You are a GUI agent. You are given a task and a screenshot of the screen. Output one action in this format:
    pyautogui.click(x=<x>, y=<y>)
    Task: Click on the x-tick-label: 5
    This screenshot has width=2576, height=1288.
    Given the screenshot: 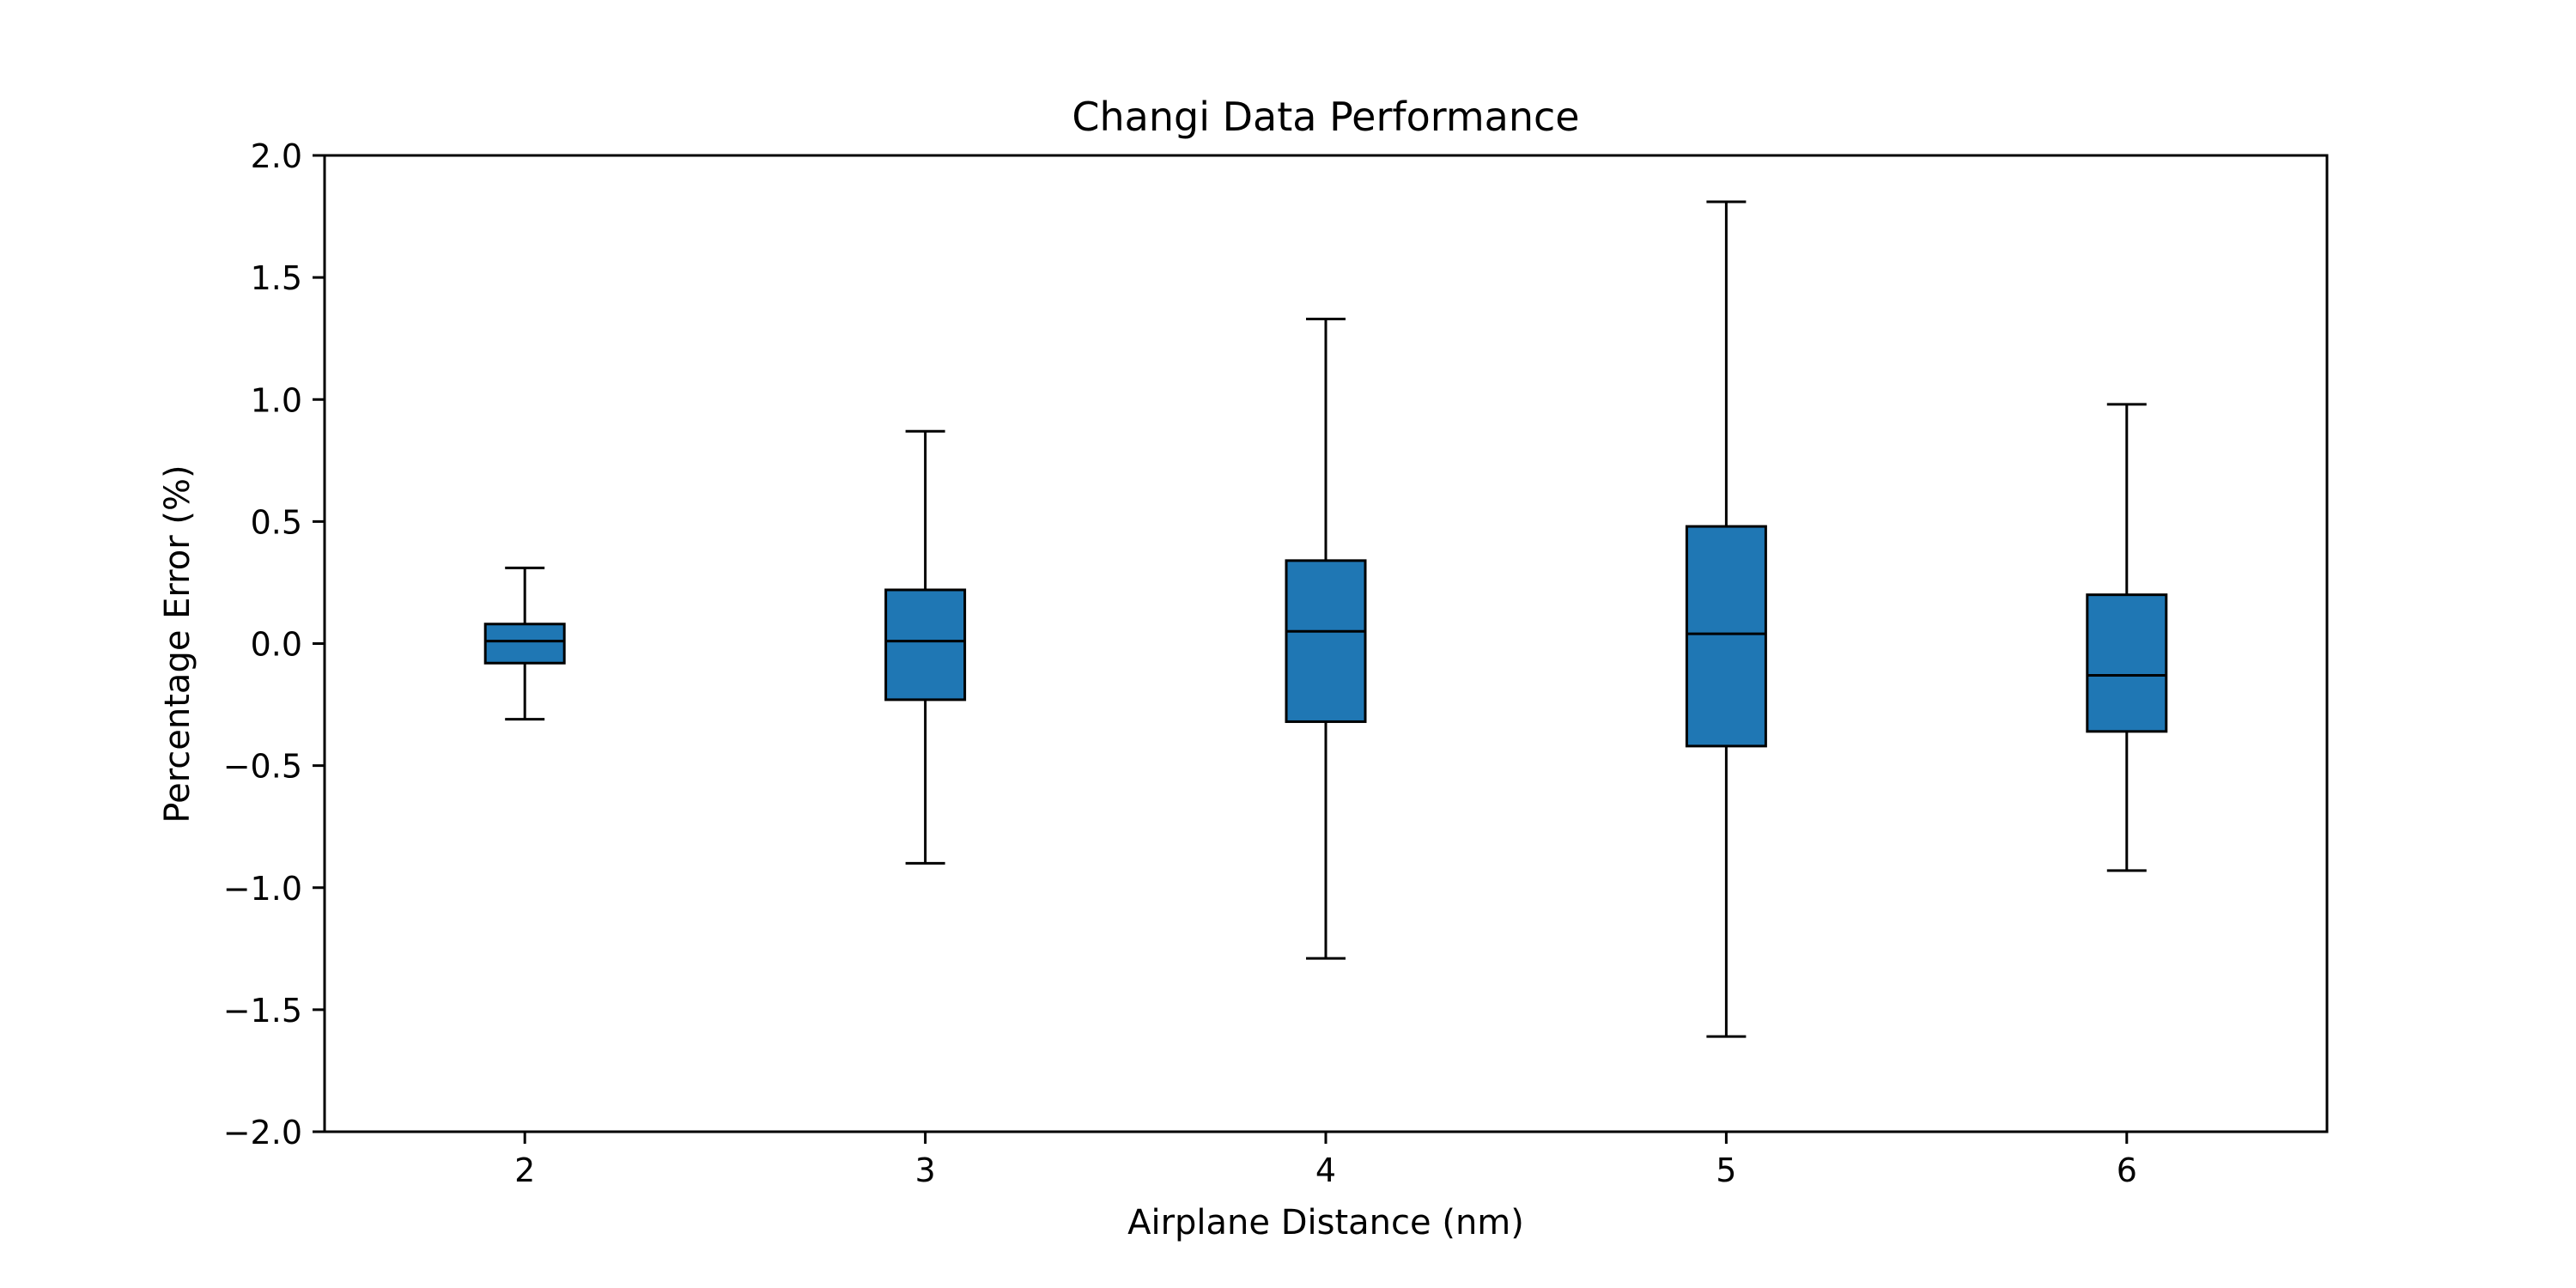 What is the action you would take?
    pyautogui.click(x=1726, y=1170)
    